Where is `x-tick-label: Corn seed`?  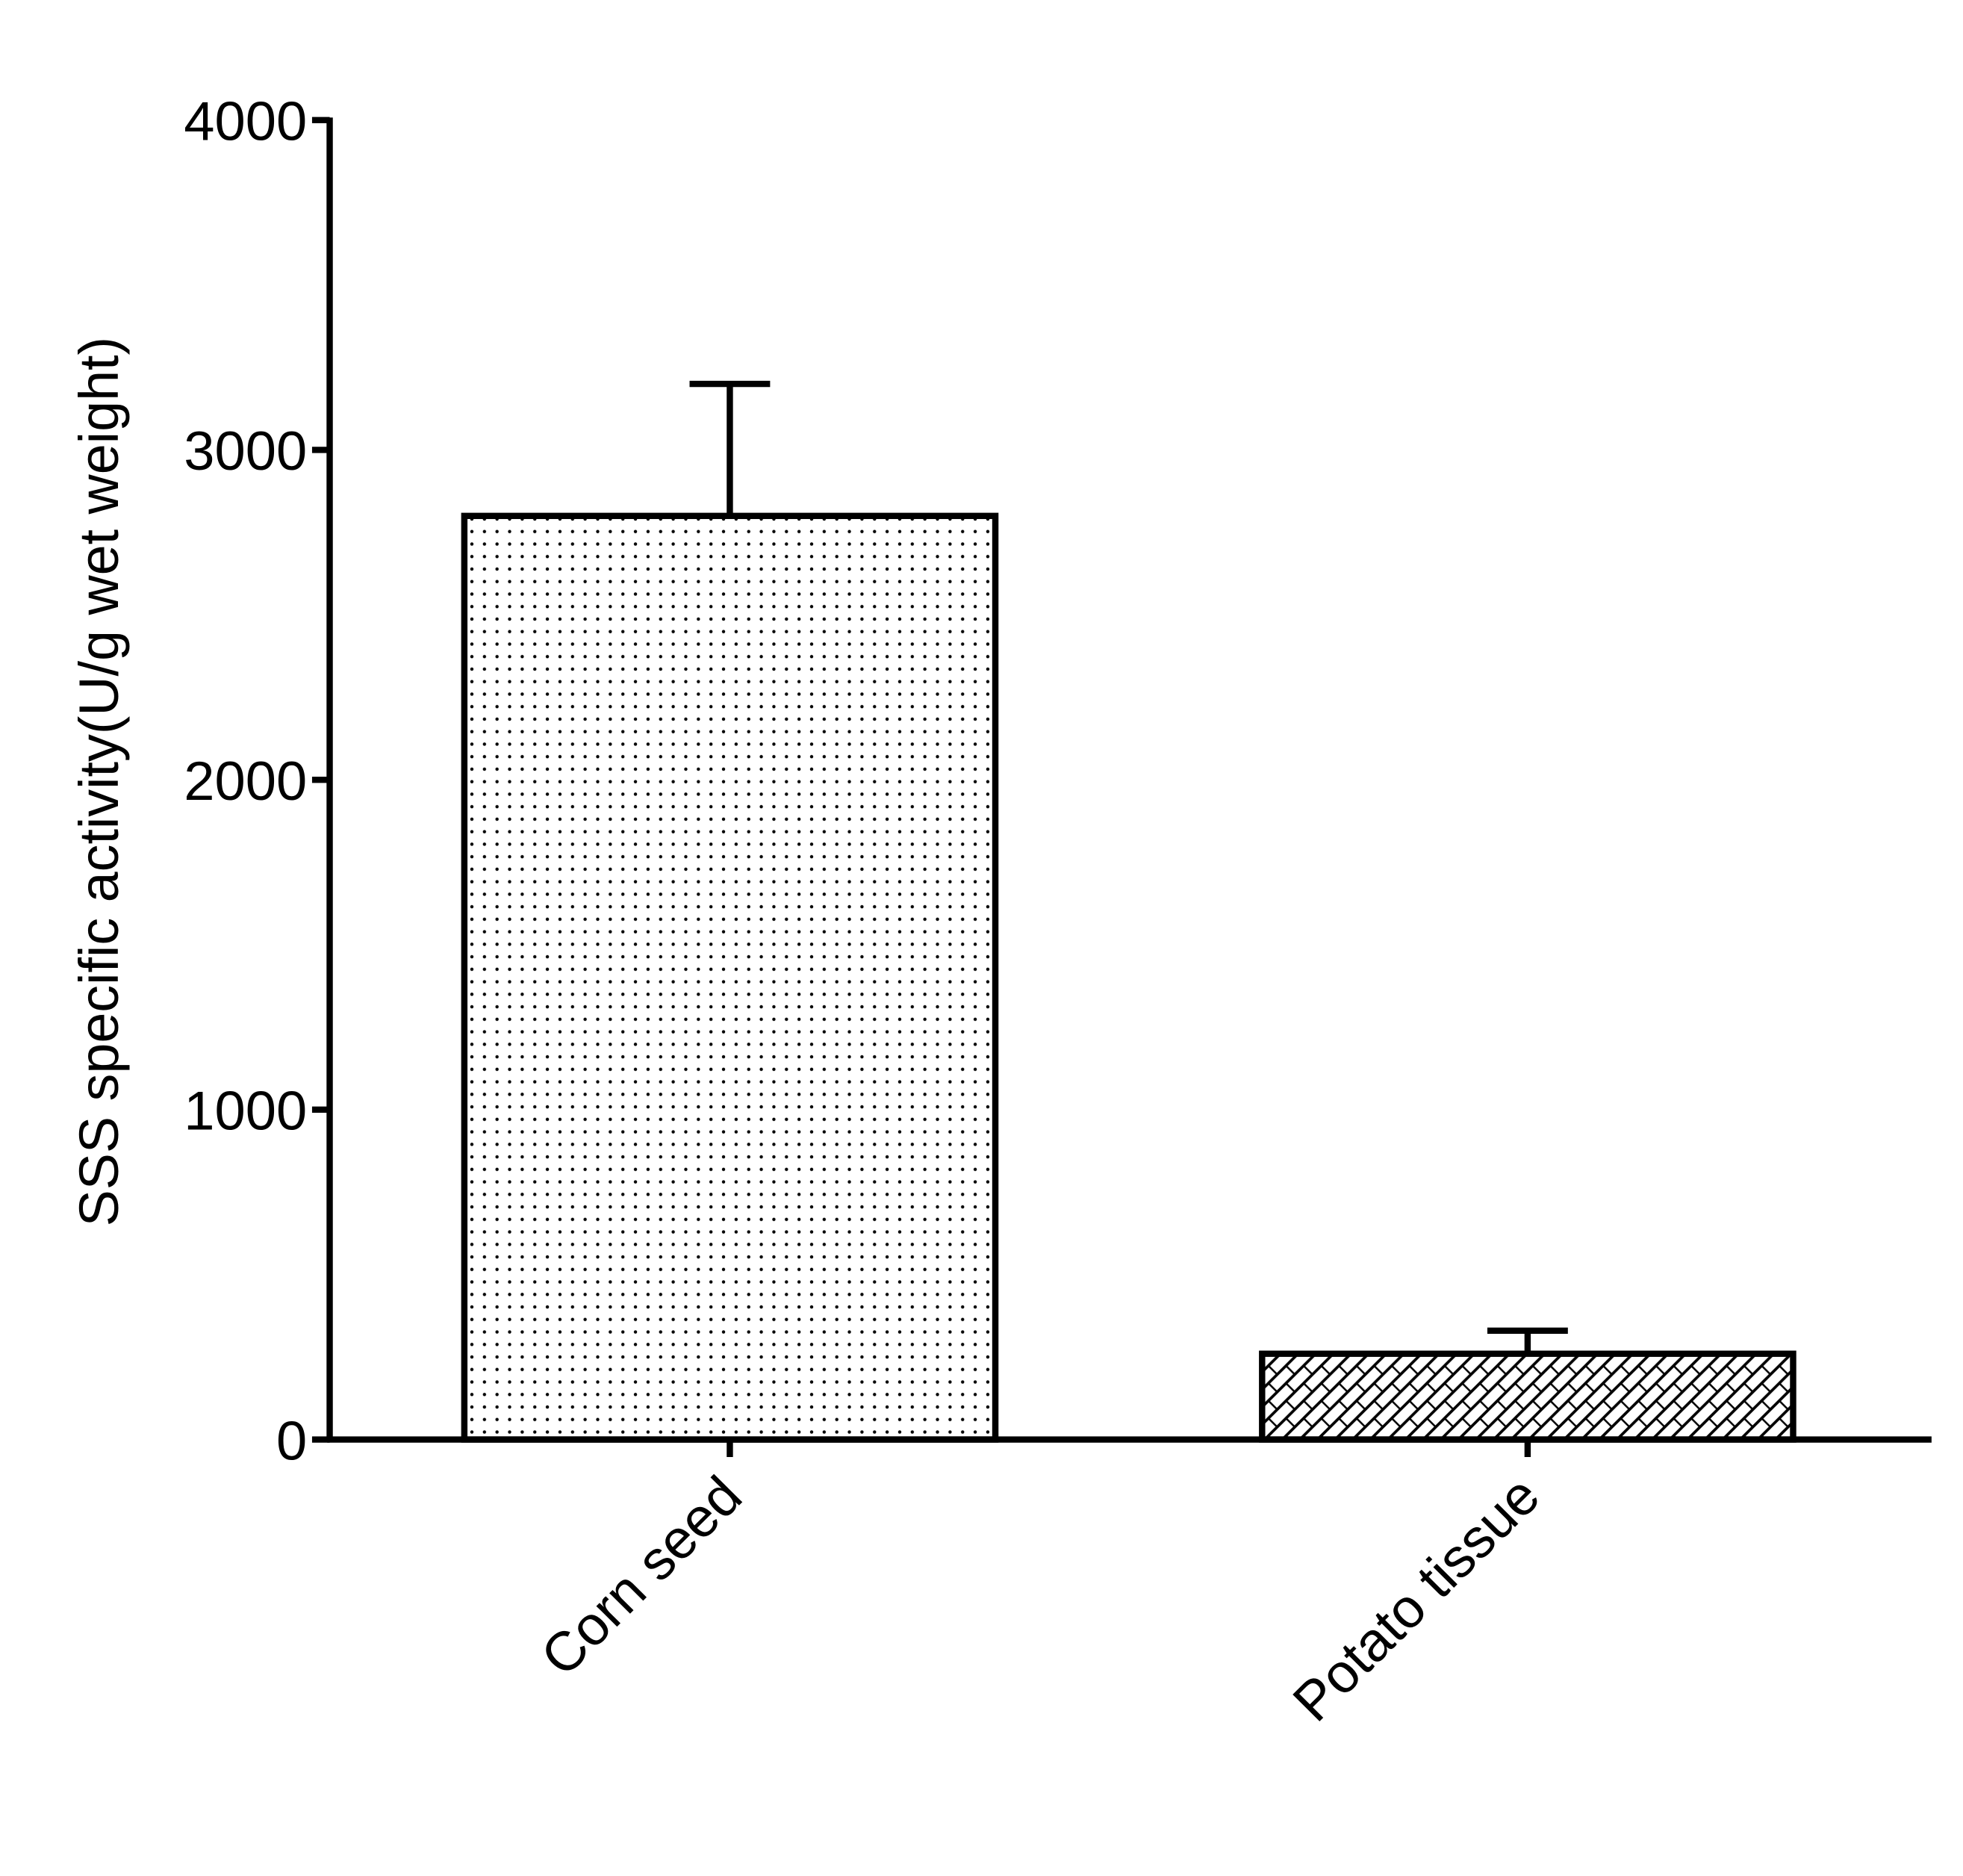 x-tick-label: Corn seed is located at coordinates (641, 1576).